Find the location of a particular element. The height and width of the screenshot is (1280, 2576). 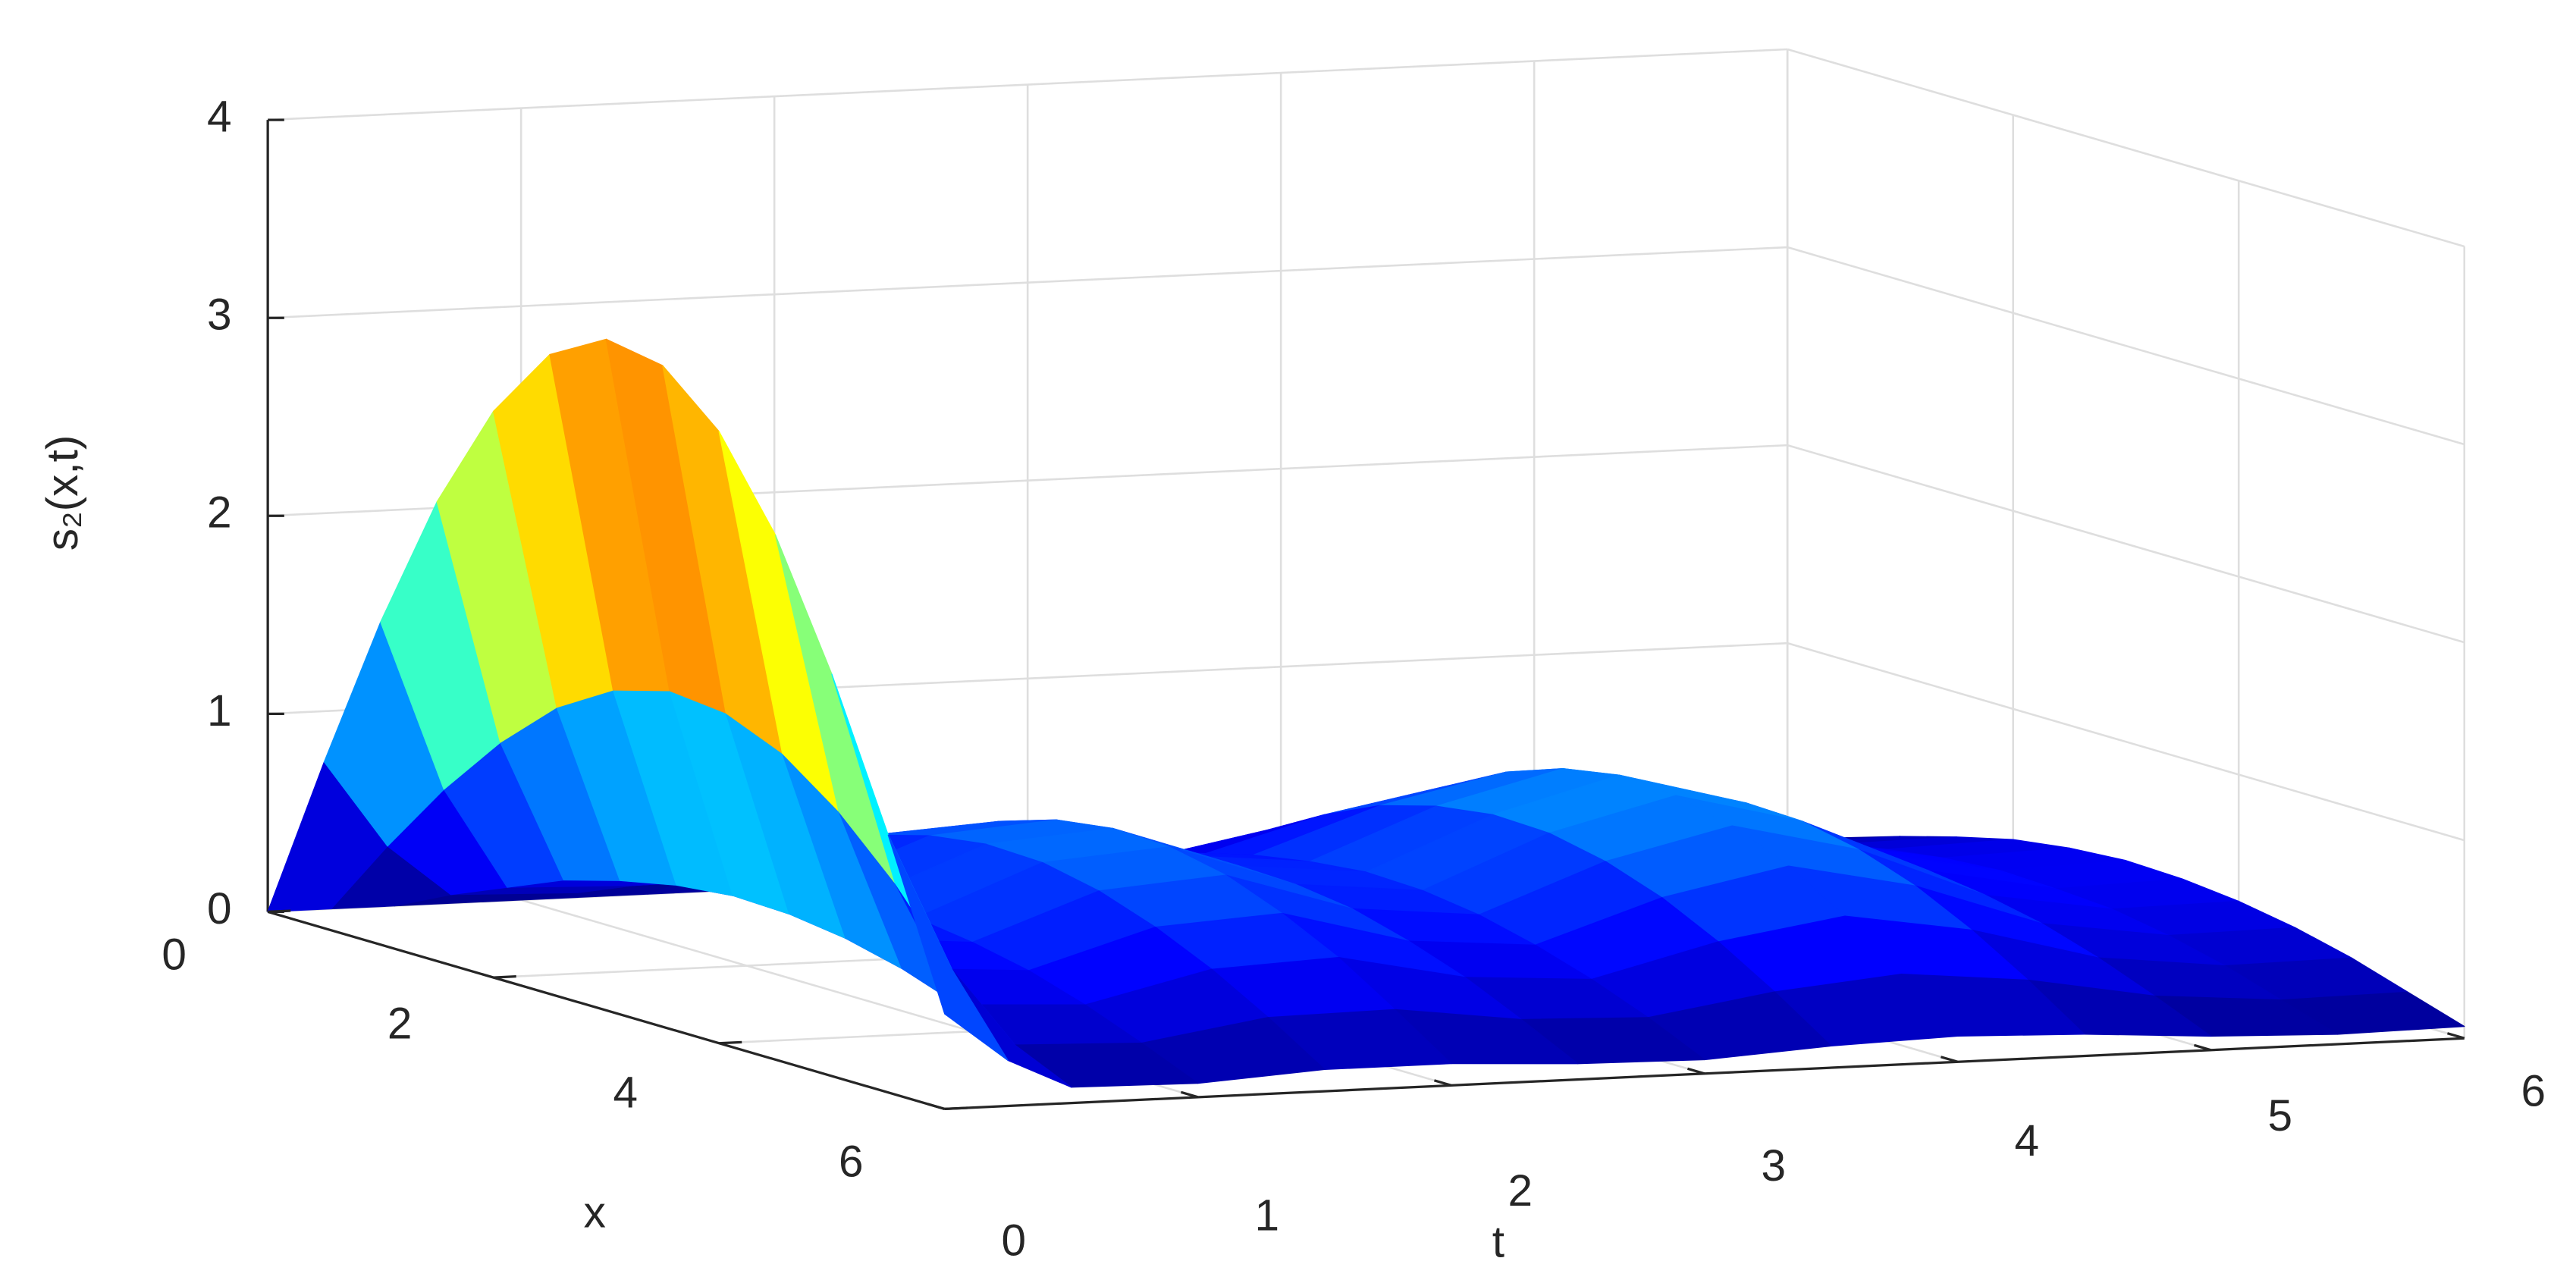

t-tick-label: 2 is located at coordinates (1520, 1191).